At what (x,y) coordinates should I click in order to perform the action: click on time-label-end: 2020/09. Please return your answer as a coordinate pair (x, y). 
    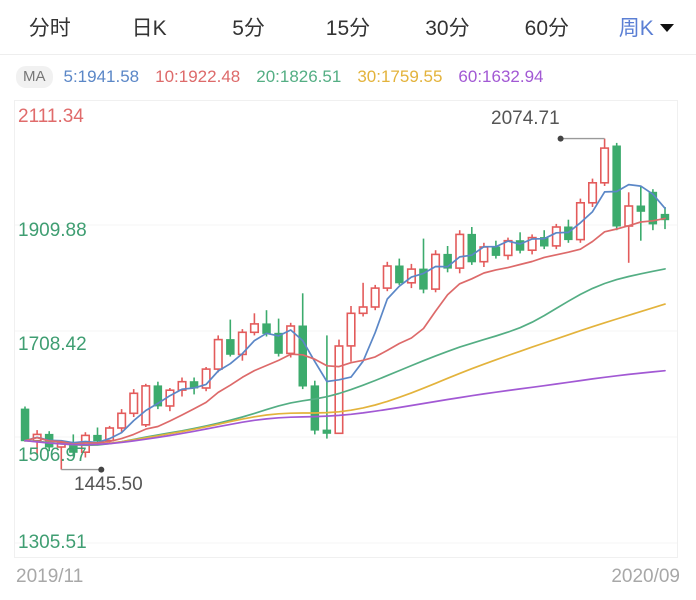
    Looking at the image, I should click on (645, 576).